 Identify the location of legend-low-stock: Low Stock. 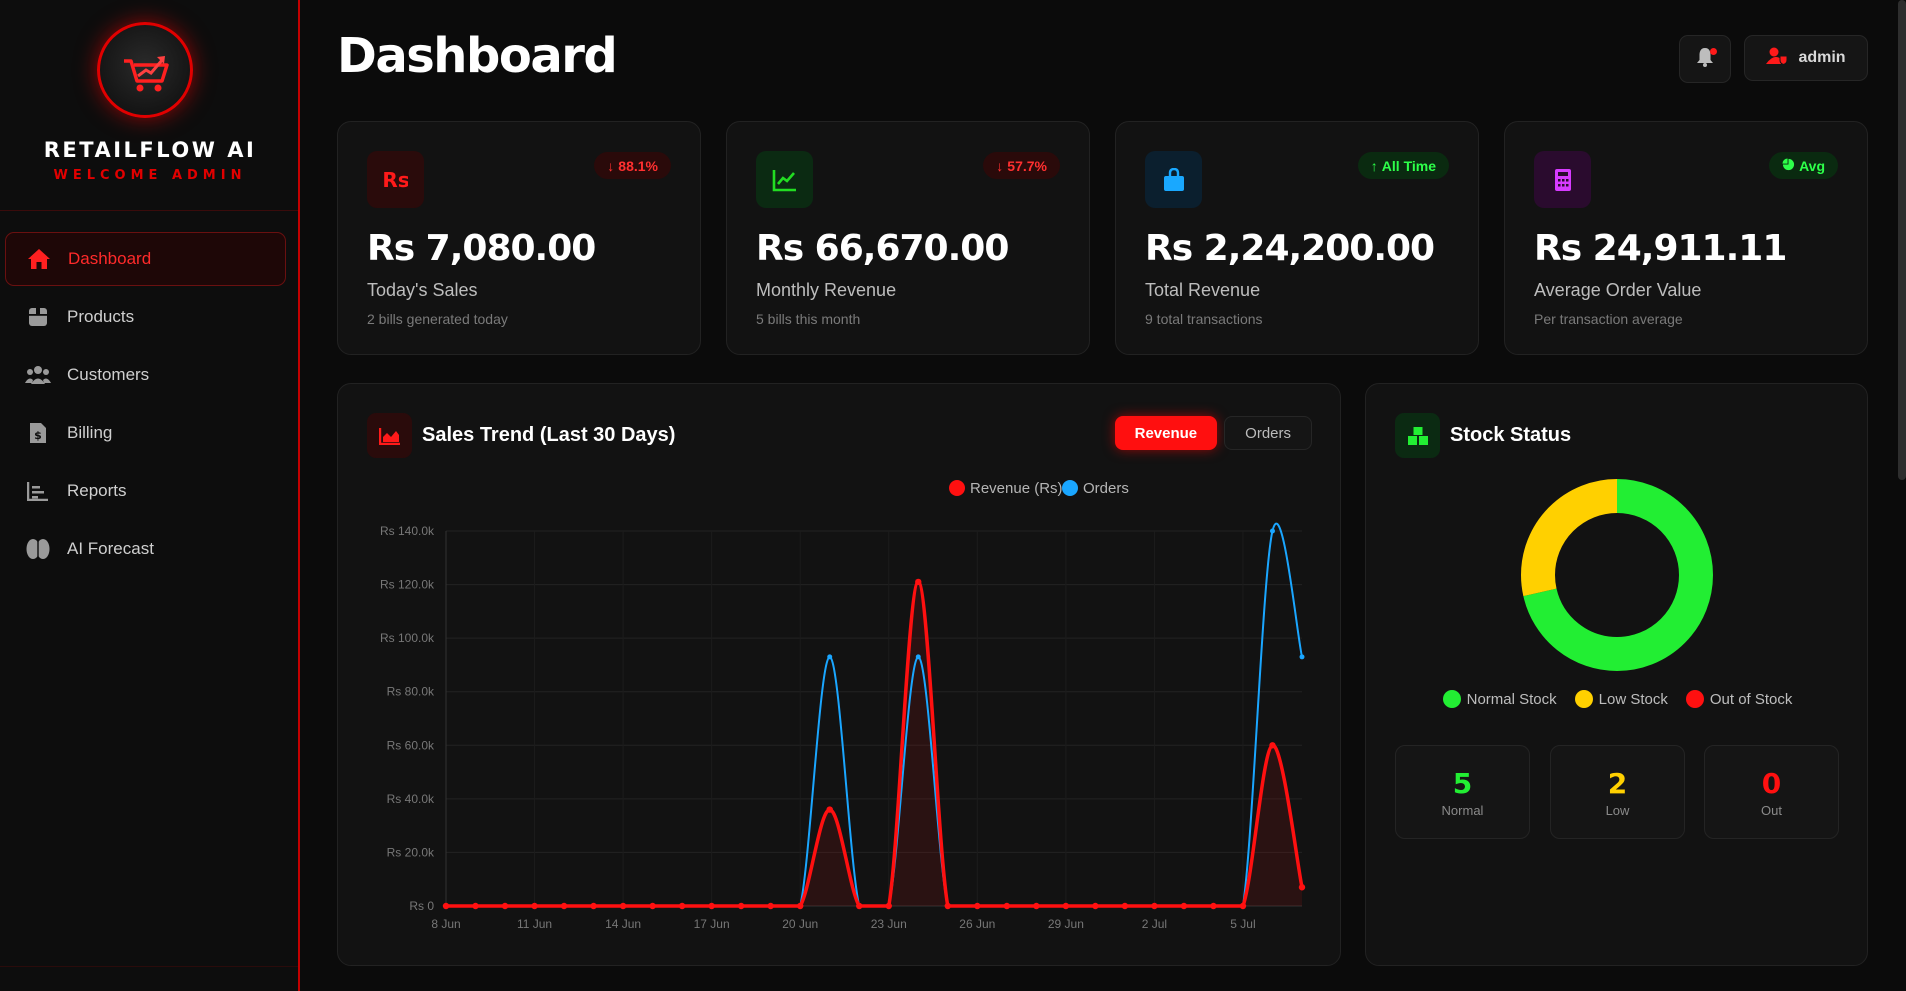
(1621, 699).